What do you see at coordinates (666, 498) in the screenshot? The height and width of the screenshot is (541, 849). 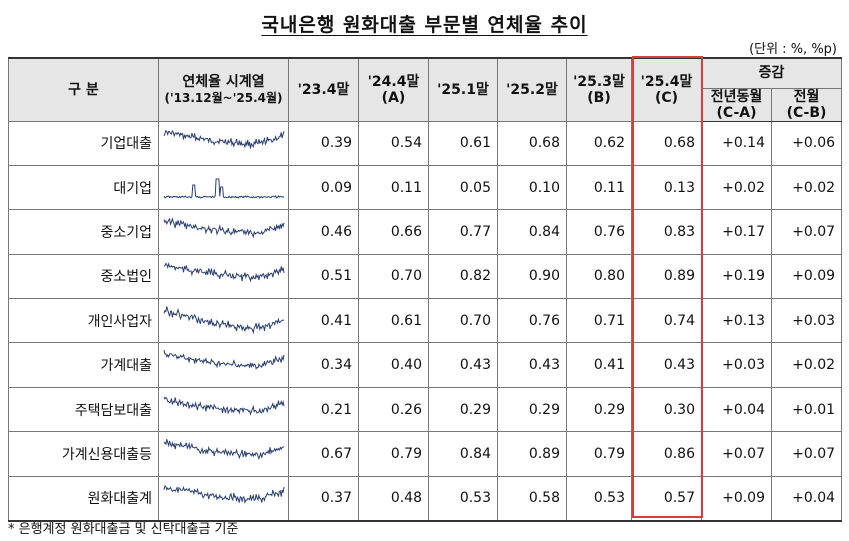 I see `value-cell: 0.57` at bounding box center [666, 498].